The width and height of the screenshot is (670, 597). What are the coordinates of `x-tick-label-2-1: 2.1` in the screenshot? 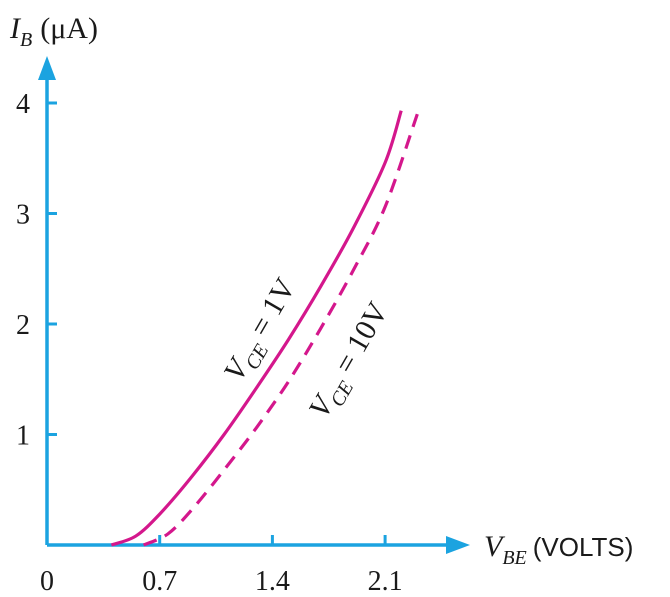 It's located at (385, 581).